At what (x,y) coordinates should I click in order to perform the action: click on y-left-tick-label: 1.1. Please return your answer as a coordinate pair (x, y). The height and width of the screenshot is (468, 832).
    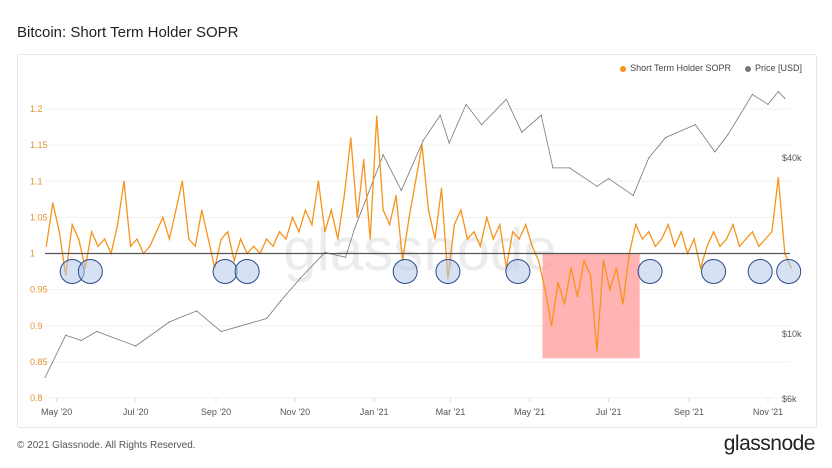
    Looking at the image, I should click on (36, 181).